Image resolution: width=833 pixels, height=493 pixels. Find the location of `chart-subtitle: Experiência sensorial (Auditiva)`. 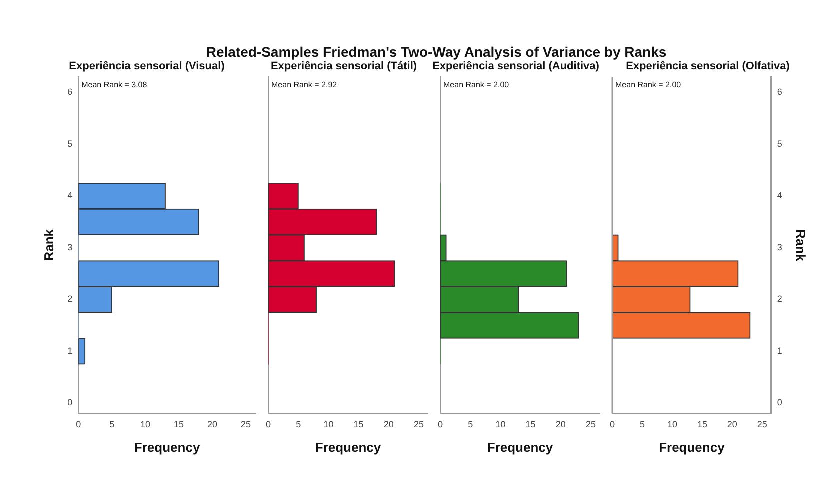

chart-subtitle: Experiência sensorial (Auditiva) is located at coordinates (516, 66).